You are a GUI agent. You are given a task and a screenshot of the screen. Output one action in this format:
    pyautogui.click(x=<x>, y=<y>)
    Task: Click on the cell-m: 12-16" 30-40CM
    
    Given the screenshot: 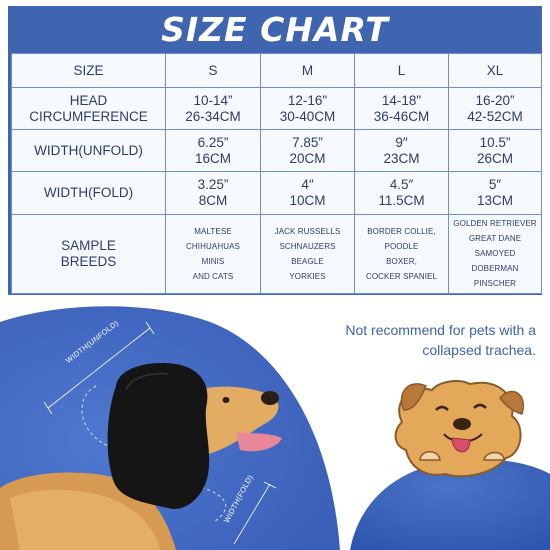 What is the action you would take?
    pyautogui.click(x=307, y=109)
    